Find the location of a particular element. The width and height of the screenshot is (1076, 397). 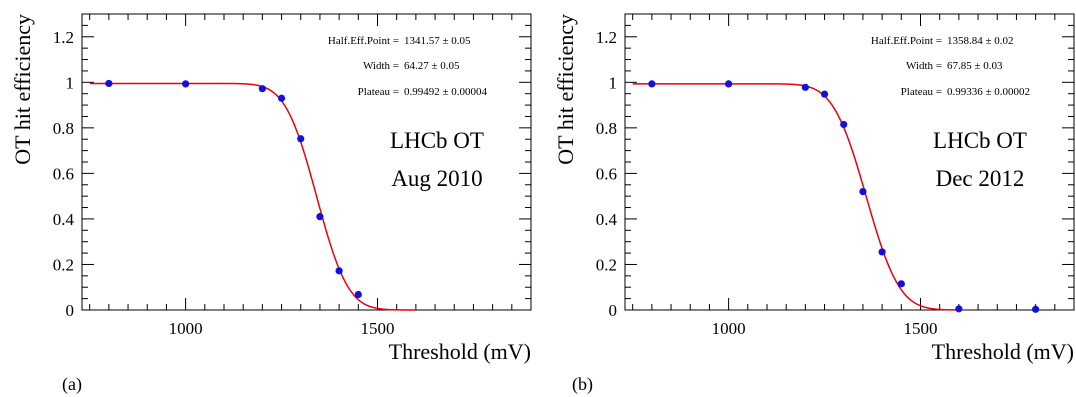

annotation-text: Dec 2012 is located at coordinates (980, 178).